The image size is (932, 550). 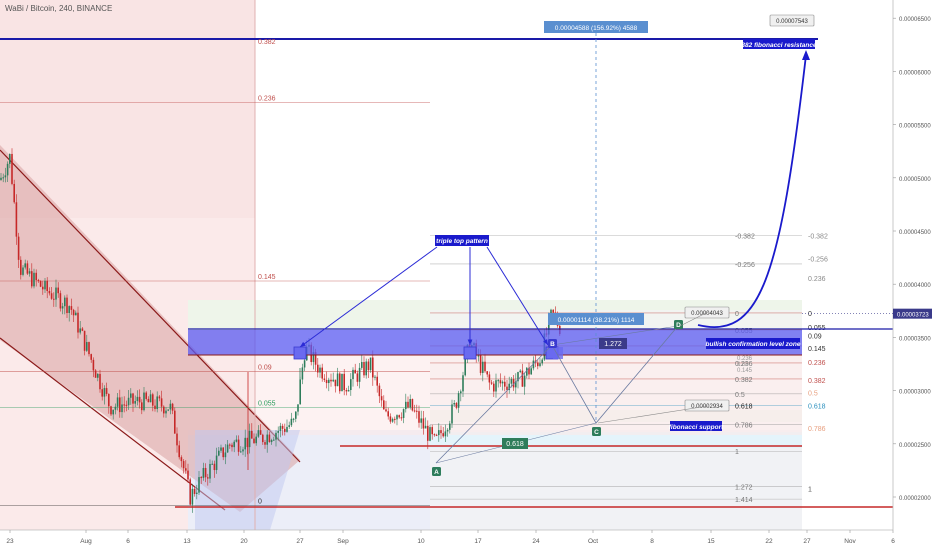 What do you see at coordinates (810, 314) in the screenshot?
I see `fib-right-label: 0` at bounding box center [810, 314].